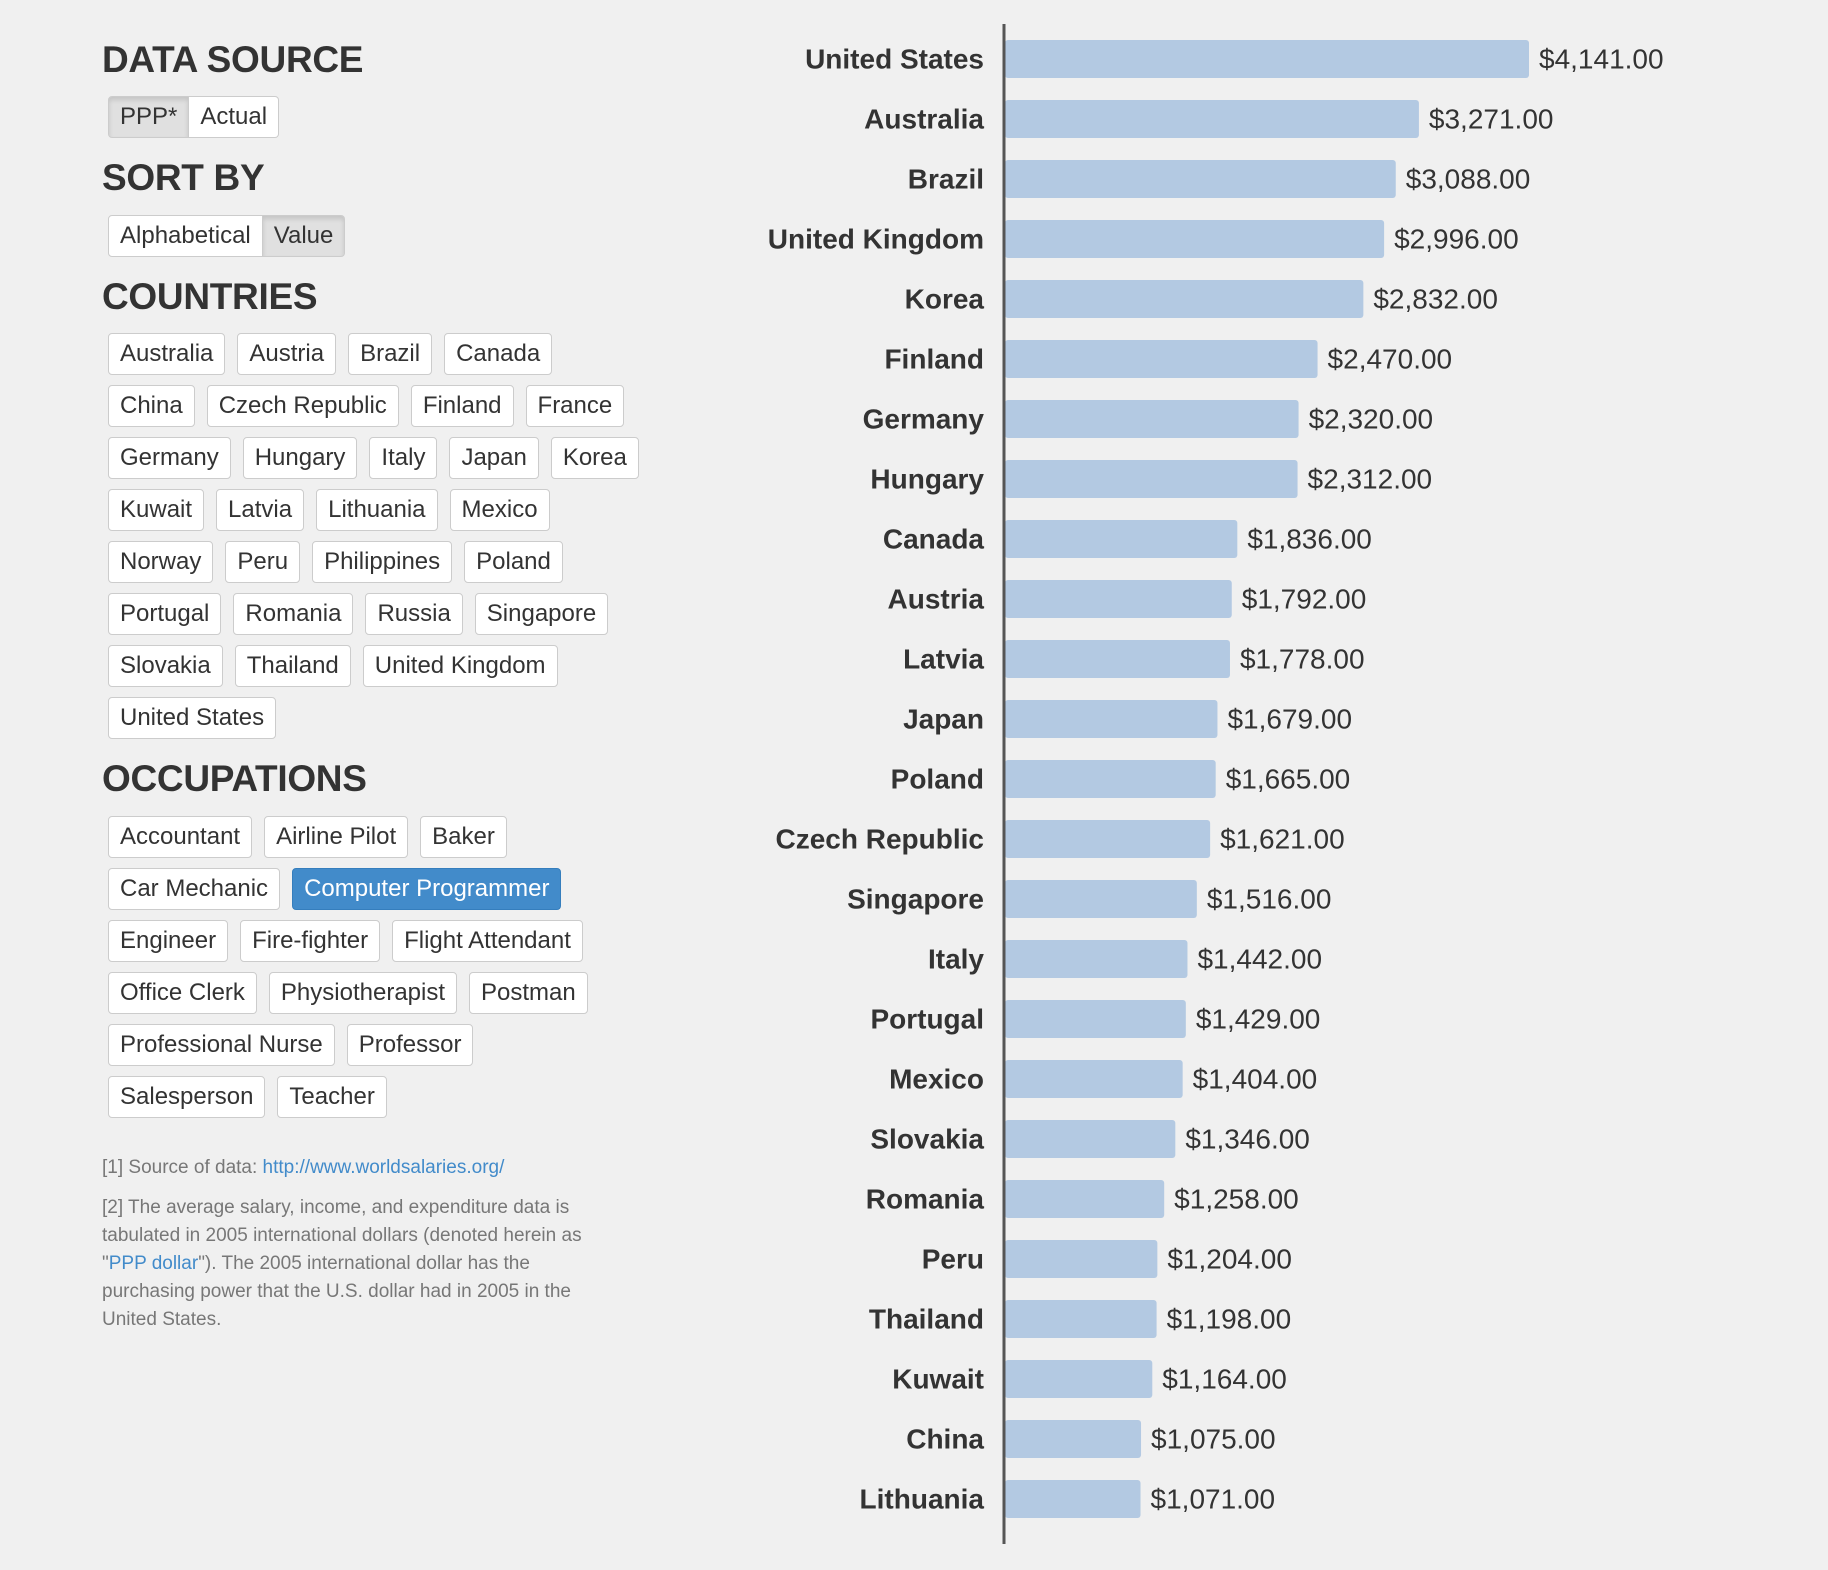 This screenshot has height=1570, width=1828. What do you see at coordinates (1236, 1199) in the screenshot?
I see `value-label-romania: $1,258.00` at bounding box center [1236, 1199].